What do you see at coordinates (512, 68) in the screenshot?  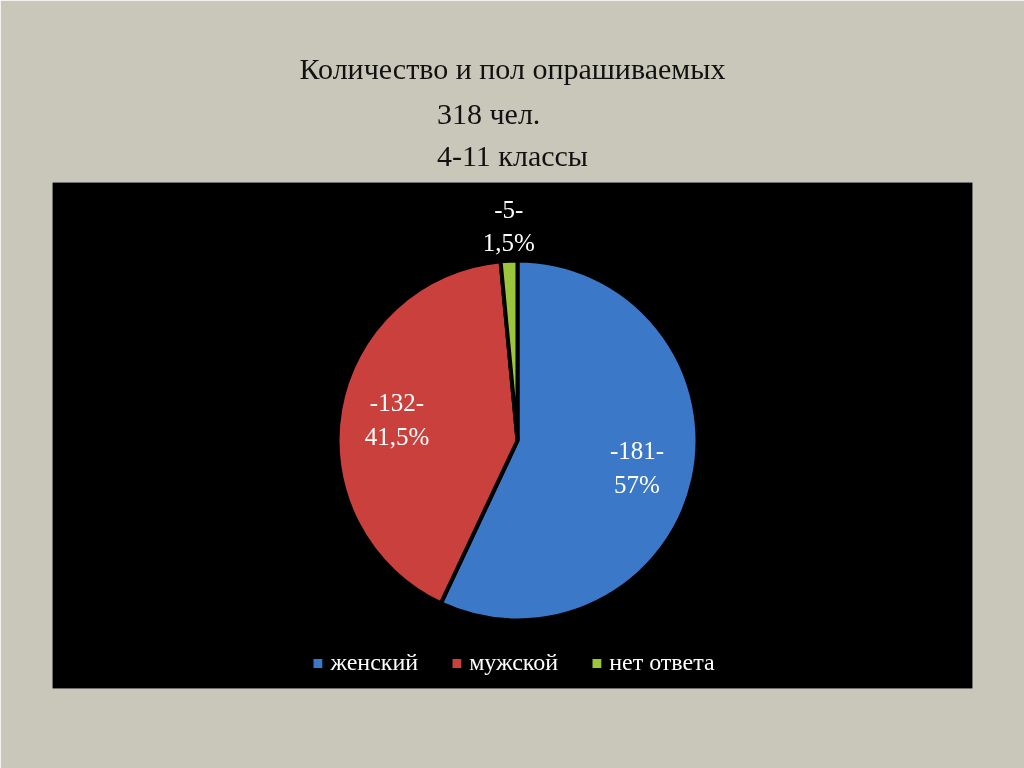 I see `chart-title: Количество и пол опрашиваемых` at bounding box center [512, 68].